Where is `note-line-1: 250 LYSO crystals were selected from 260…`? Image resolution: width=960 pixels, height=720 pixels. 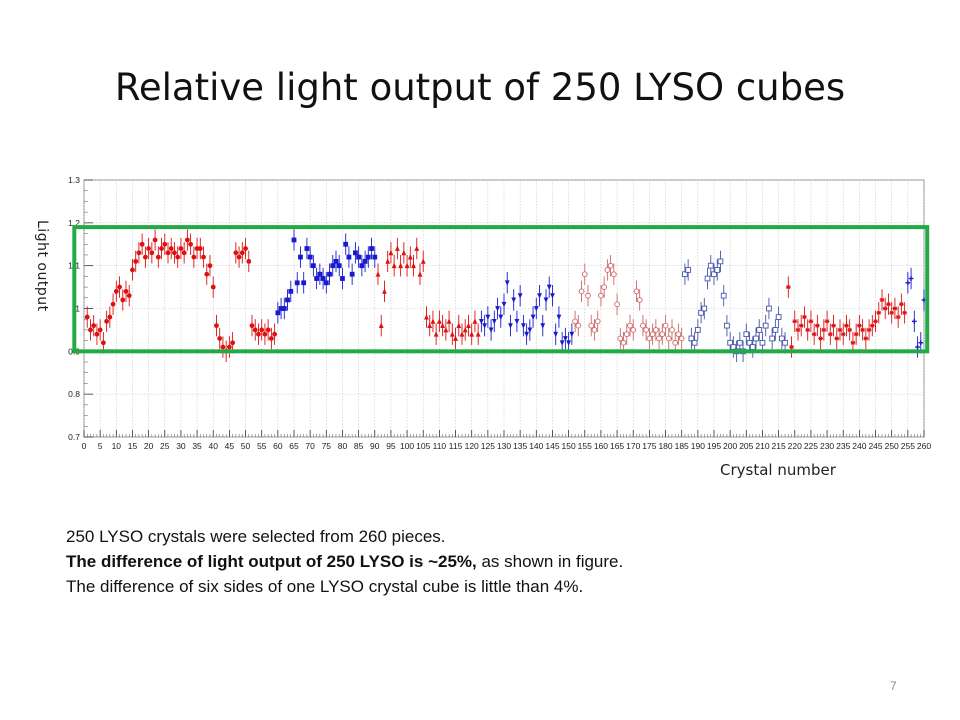 note-line-1: 250 LYSO crystals were selected from 260… is located at coordinates (256, 536).